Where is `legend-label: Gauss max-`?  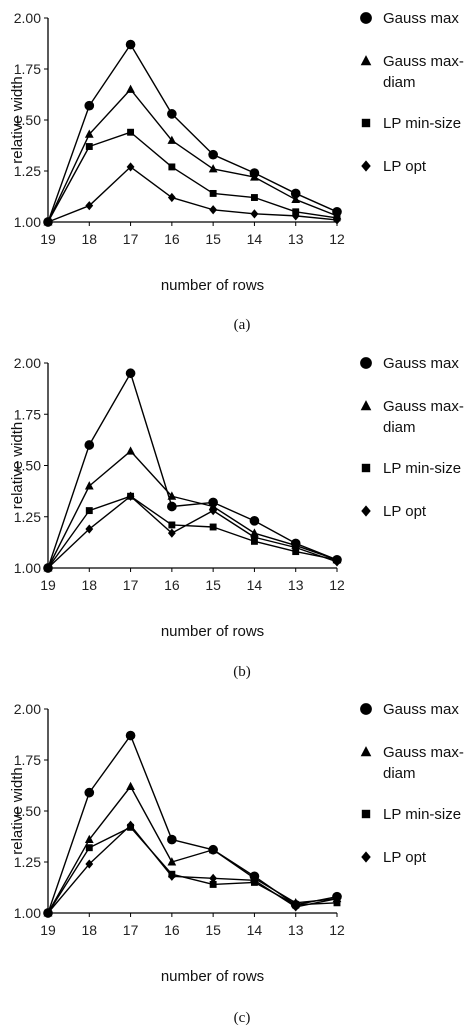
legend-label: Gauss max- is located at coordinates (423, 752).